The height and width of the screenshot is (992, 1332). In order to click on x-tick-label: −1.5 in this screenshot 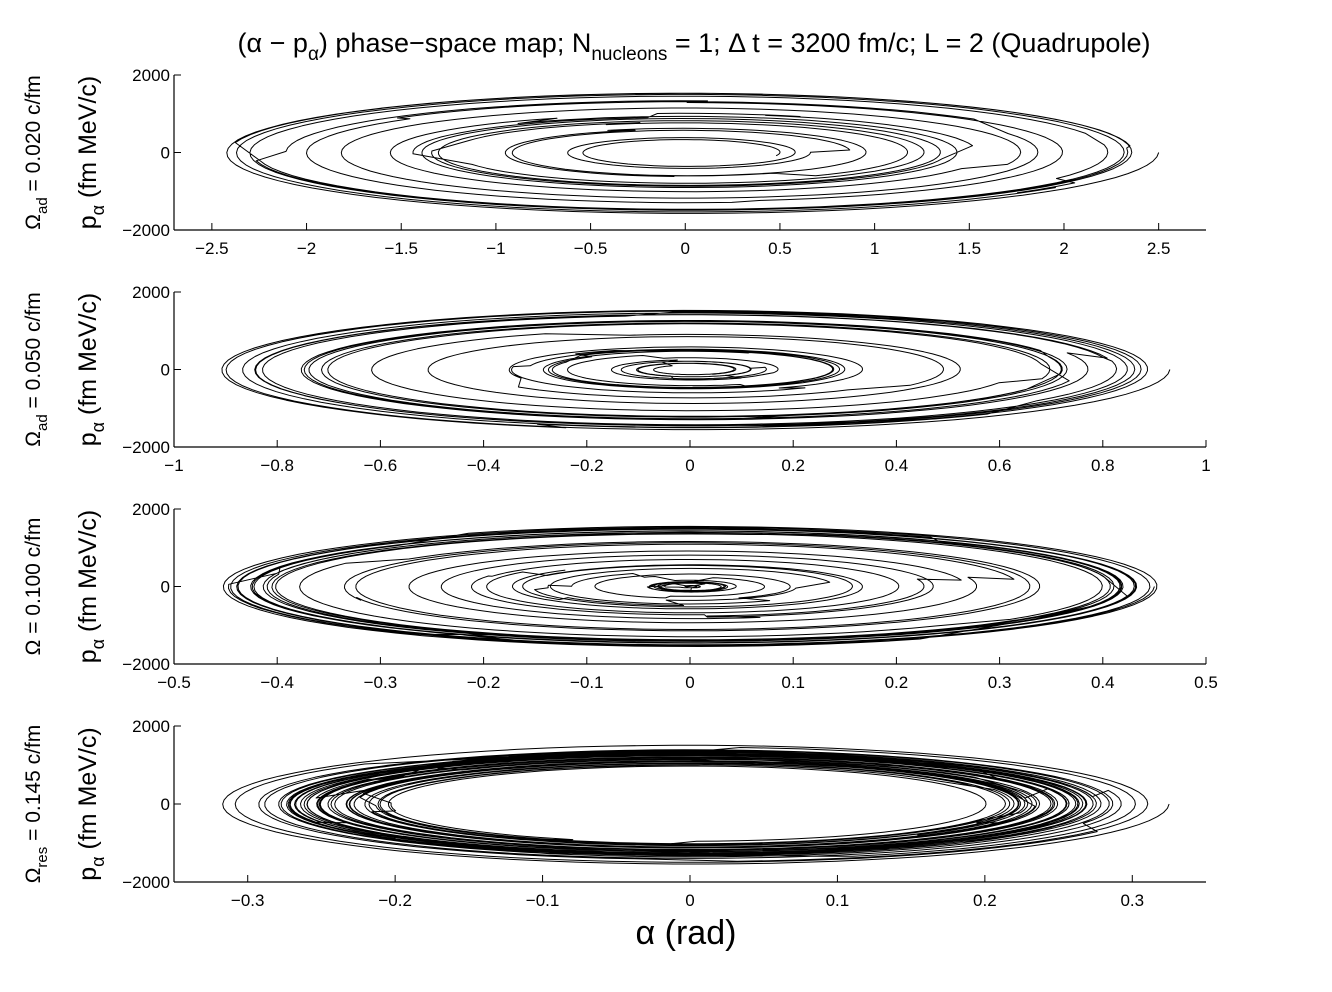, I will do `click(401, 248)`.